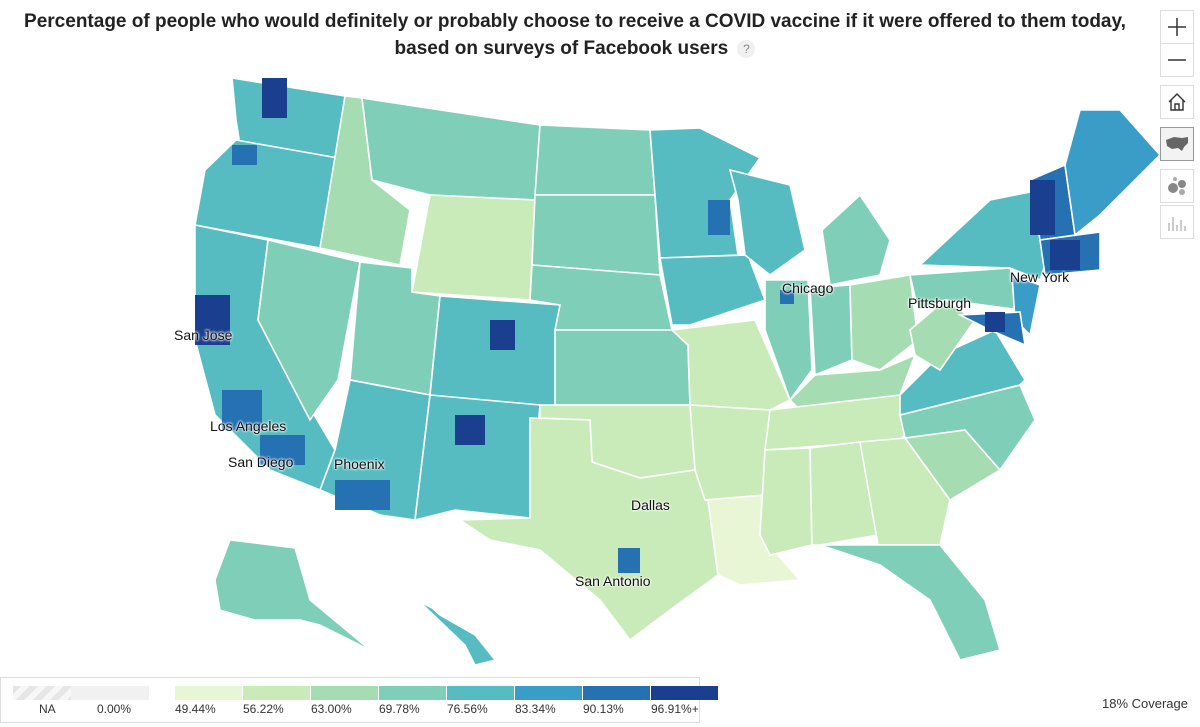 The image size is (1200, 727). What do you see at coordinates (535, 709) in the screenshot?
I see `legend-label-6: 83.34%` at bounding box center [535, 709].